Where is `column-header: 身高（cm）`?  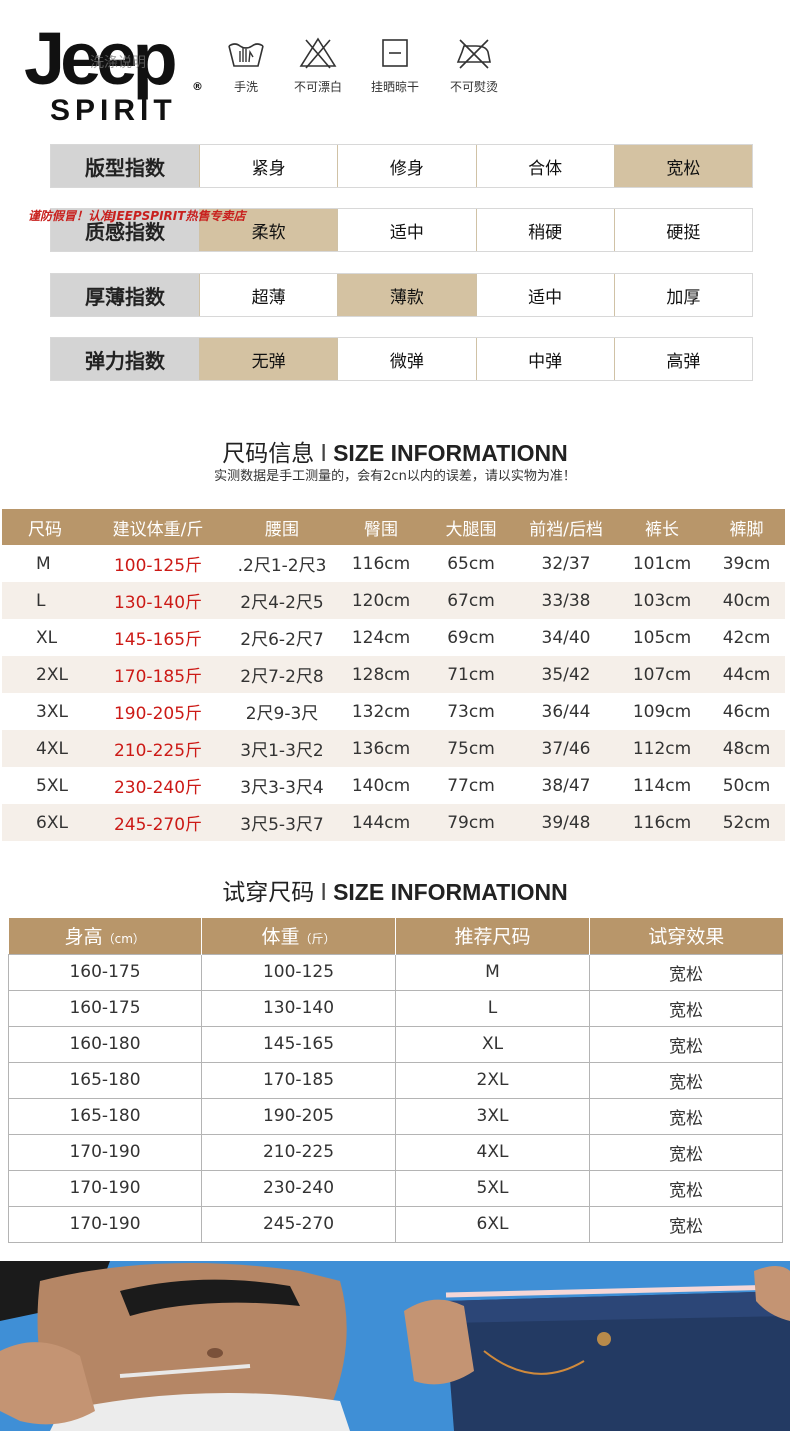
column-header: 身高（cm） is located at coordinates (105, 936).